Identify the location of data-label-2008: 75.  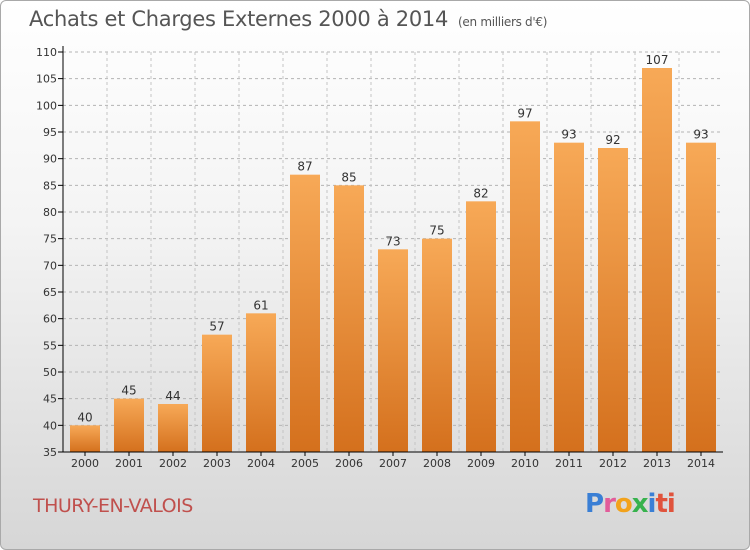
(436, 231).